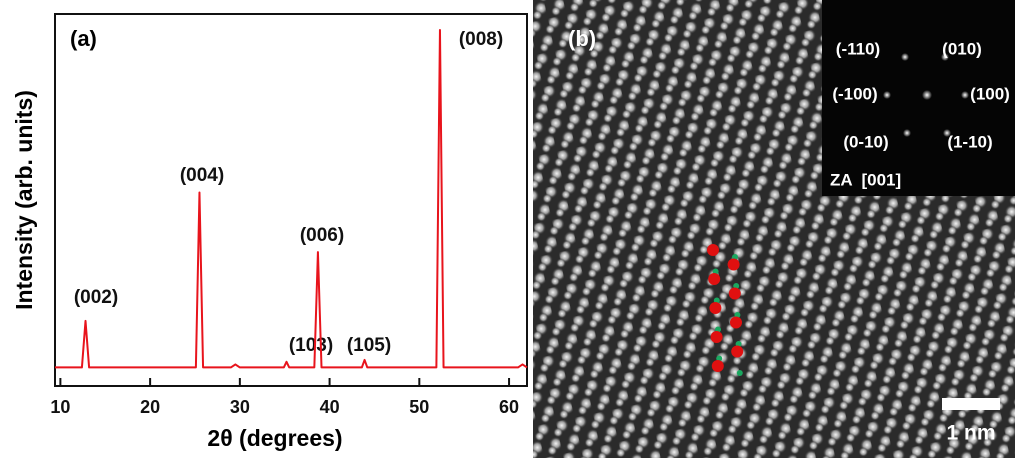 The width and height of the screenshot is (1015, 458). I want to click on fft-label: (-110), so click(858, 48).